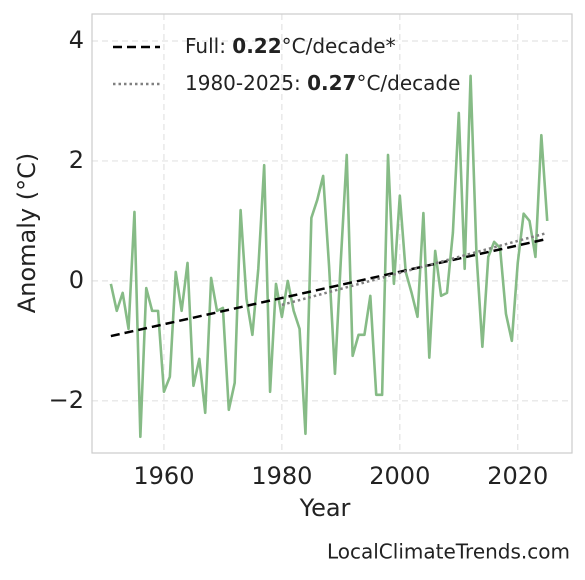 This screenshot has width=585, height=580. I want to click on y-tick-label: −2, so click(66, 400).